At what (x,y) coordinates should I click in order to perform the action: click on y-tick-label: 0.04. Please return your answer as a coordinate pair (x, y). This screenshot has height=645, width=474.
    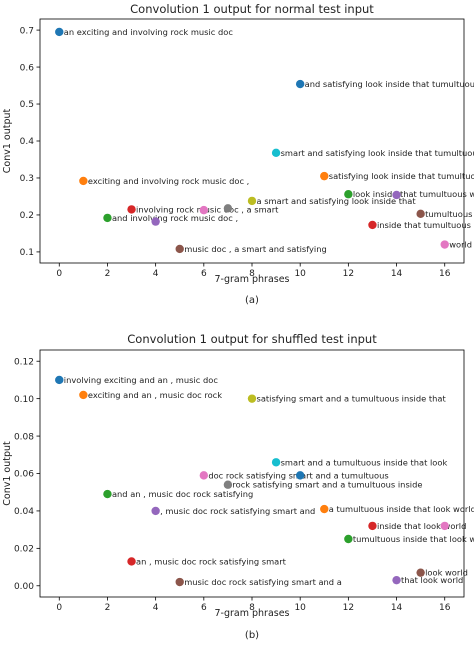
    Looking at the image, I should click on (24, 512).